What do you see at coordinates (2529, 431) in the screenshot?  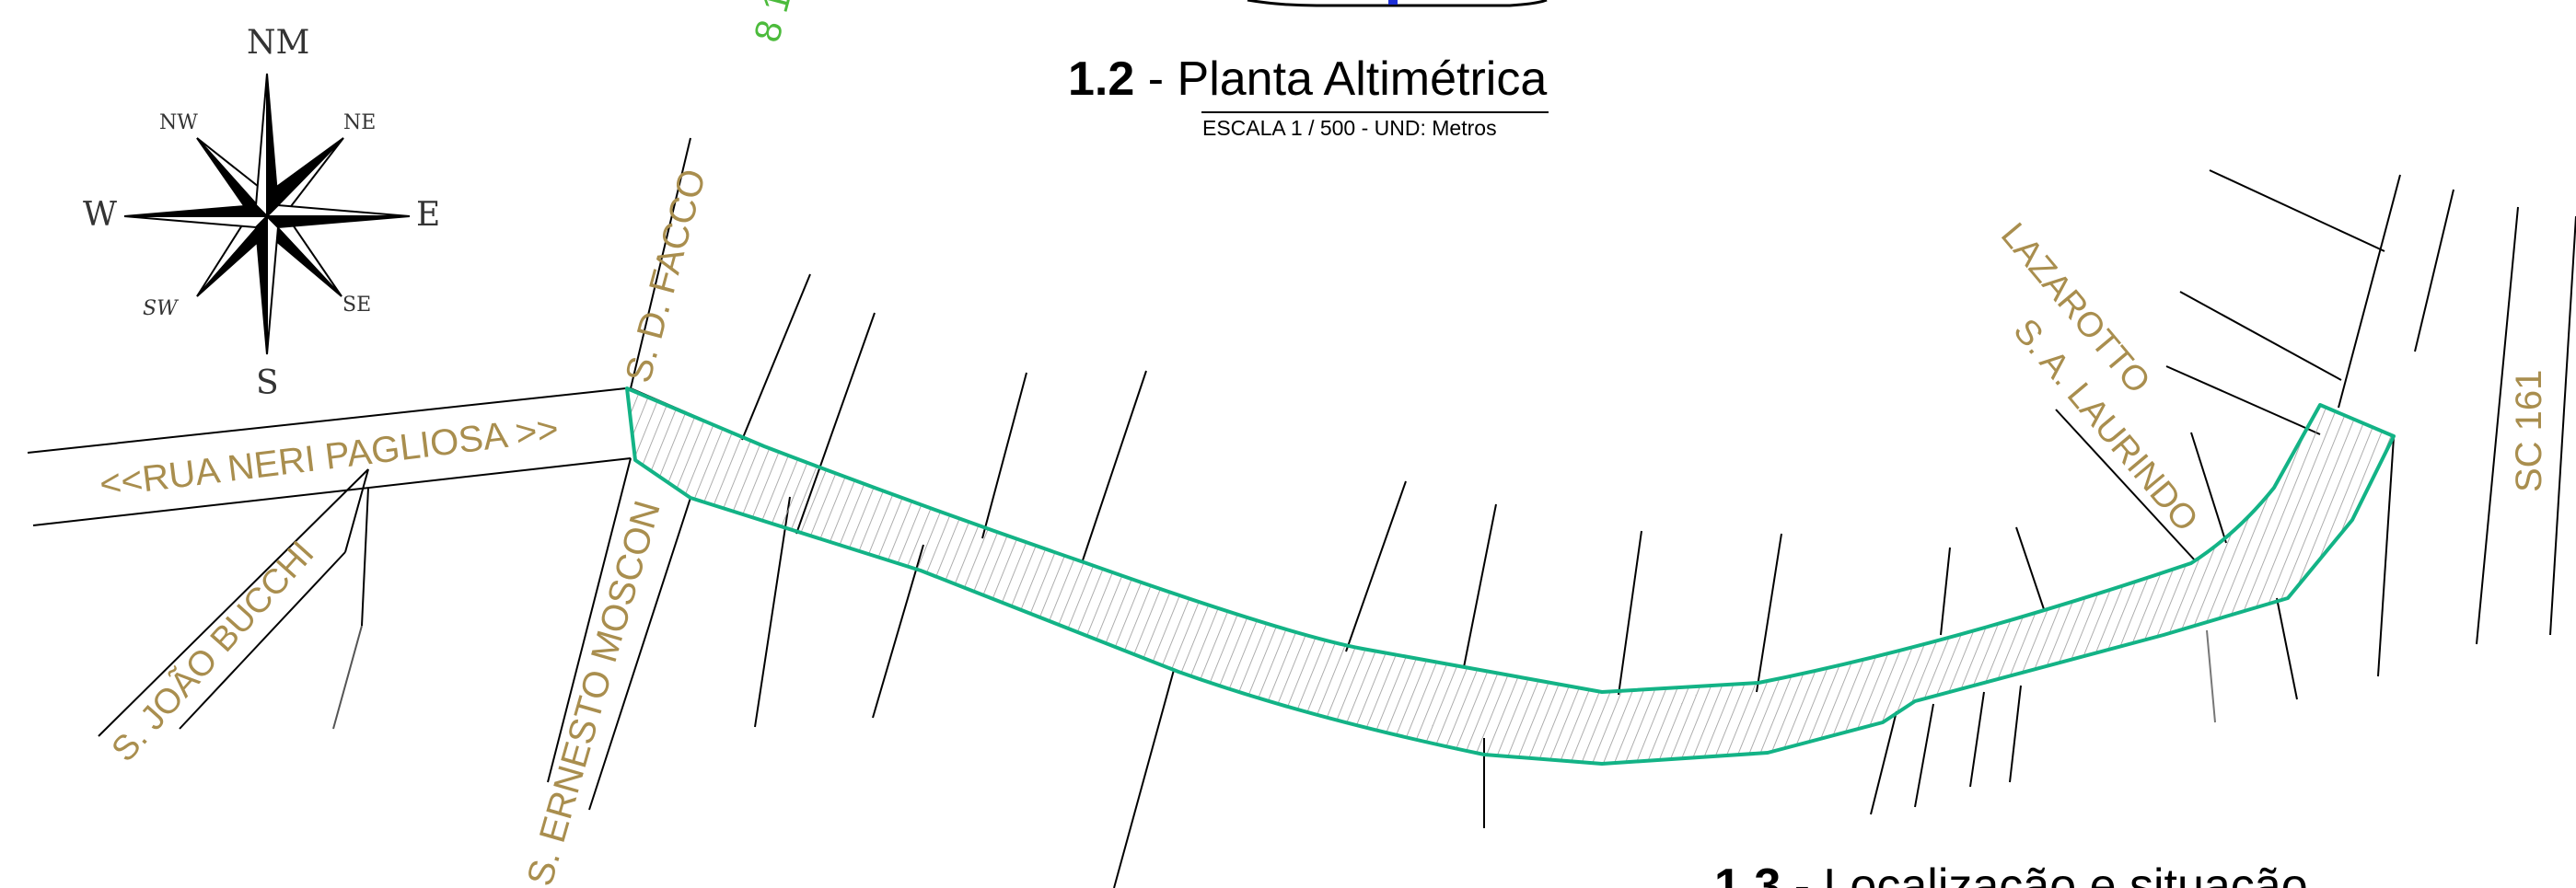 I see `street-label-sc161: SC 161` at bounding box center [2529, 431].